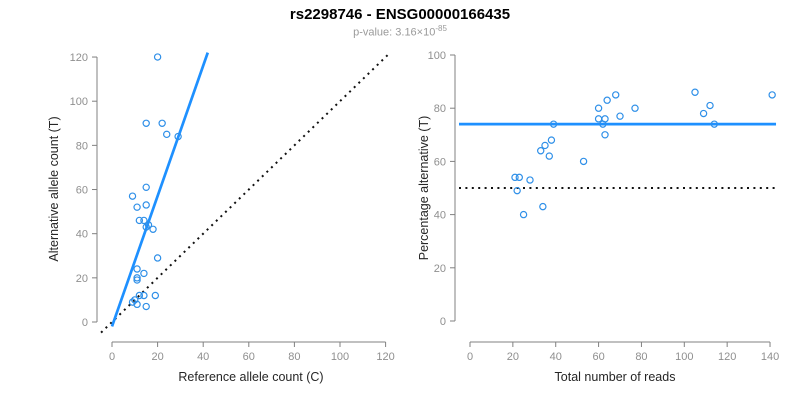  Describe the element at coordinates (424, 188) in the screenshot. I see `y-axis-title: Percentage alternative (T)` at that location.